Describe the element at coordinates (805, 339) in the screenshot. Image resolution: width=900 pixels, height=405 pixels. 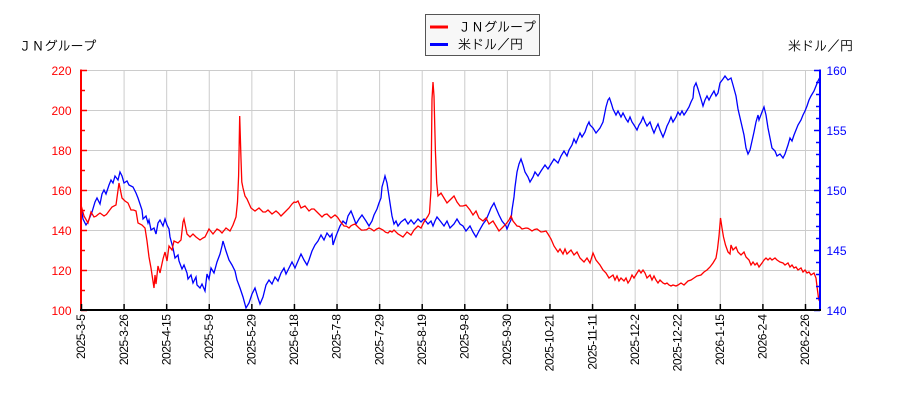
I see `svg-text: 2026-2-26` at that location.